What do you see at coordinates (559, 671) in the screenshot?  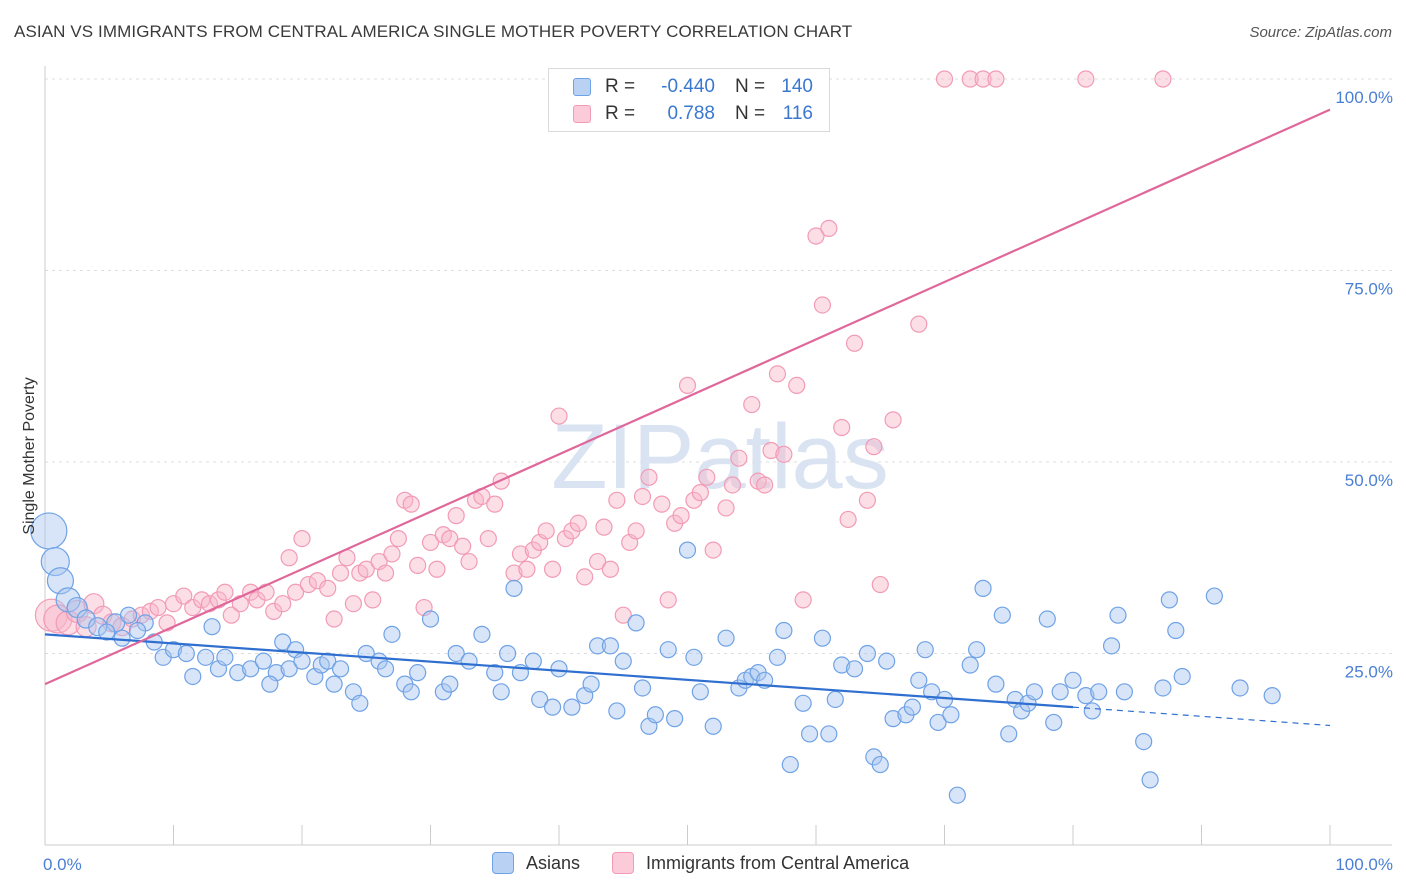 I see `asian-trend-line` at bounding box center [559, 671].